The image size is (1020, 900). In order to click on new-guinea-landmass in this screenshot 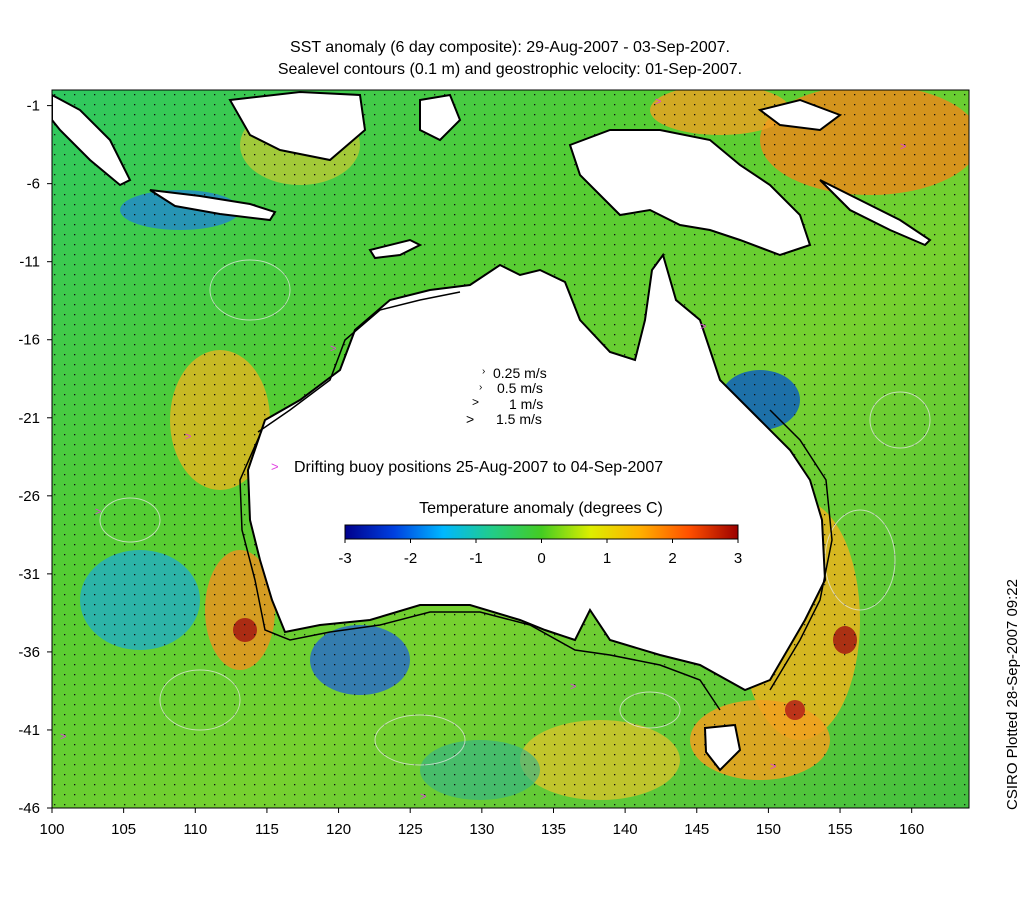, I will do `click(690, 193)`.